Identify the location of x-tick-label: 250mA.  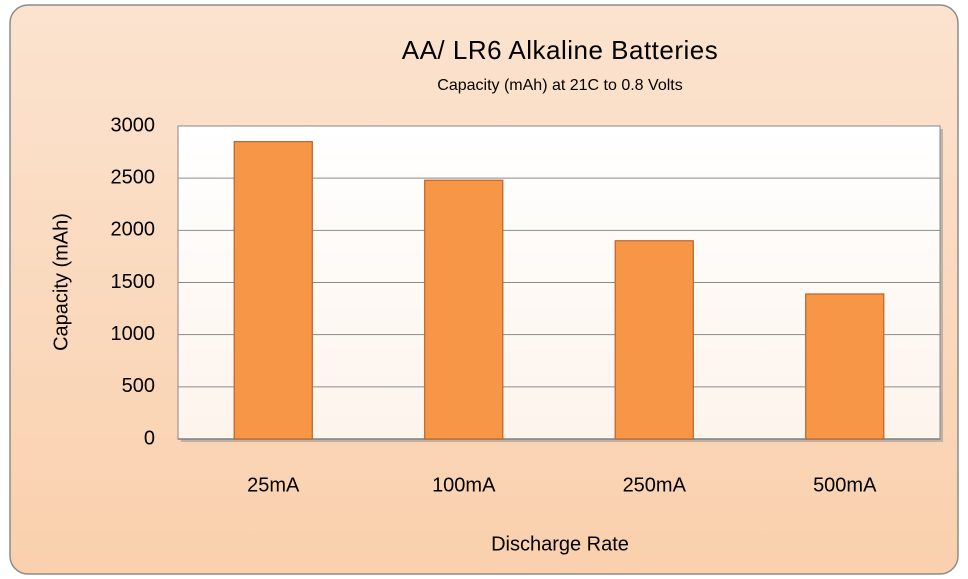
(655, 485).